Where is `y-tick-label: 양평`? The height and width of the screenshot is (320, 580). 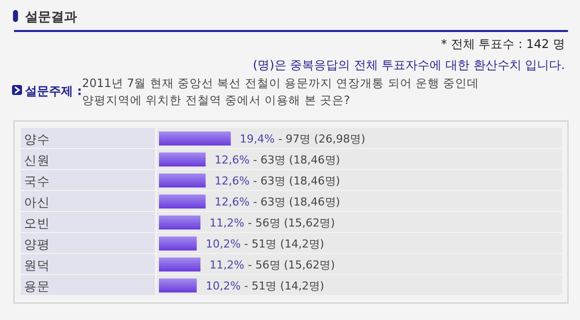 y-tick-label: 양평 is located at coordinates (37, 244).